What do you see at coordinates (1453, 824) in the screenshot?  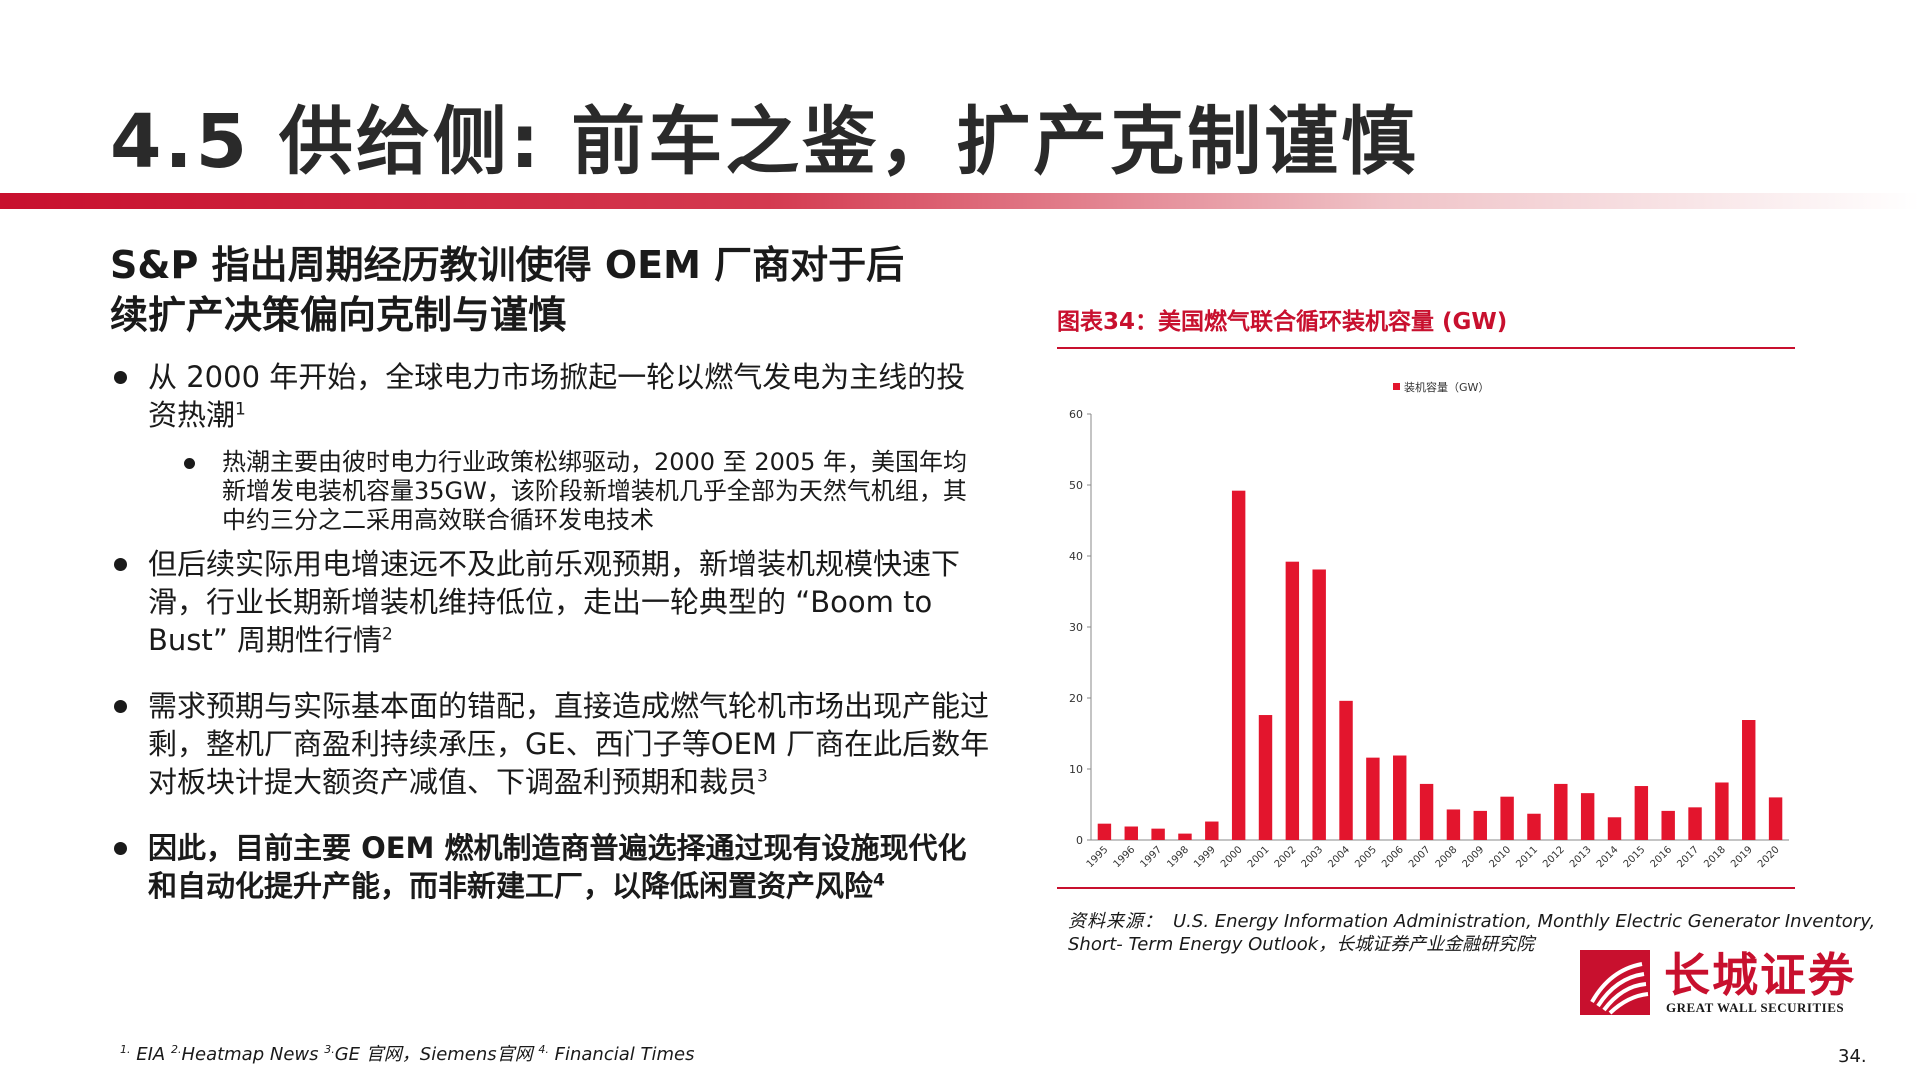 I see `bar-2008` at bounding box center [1453, 824].